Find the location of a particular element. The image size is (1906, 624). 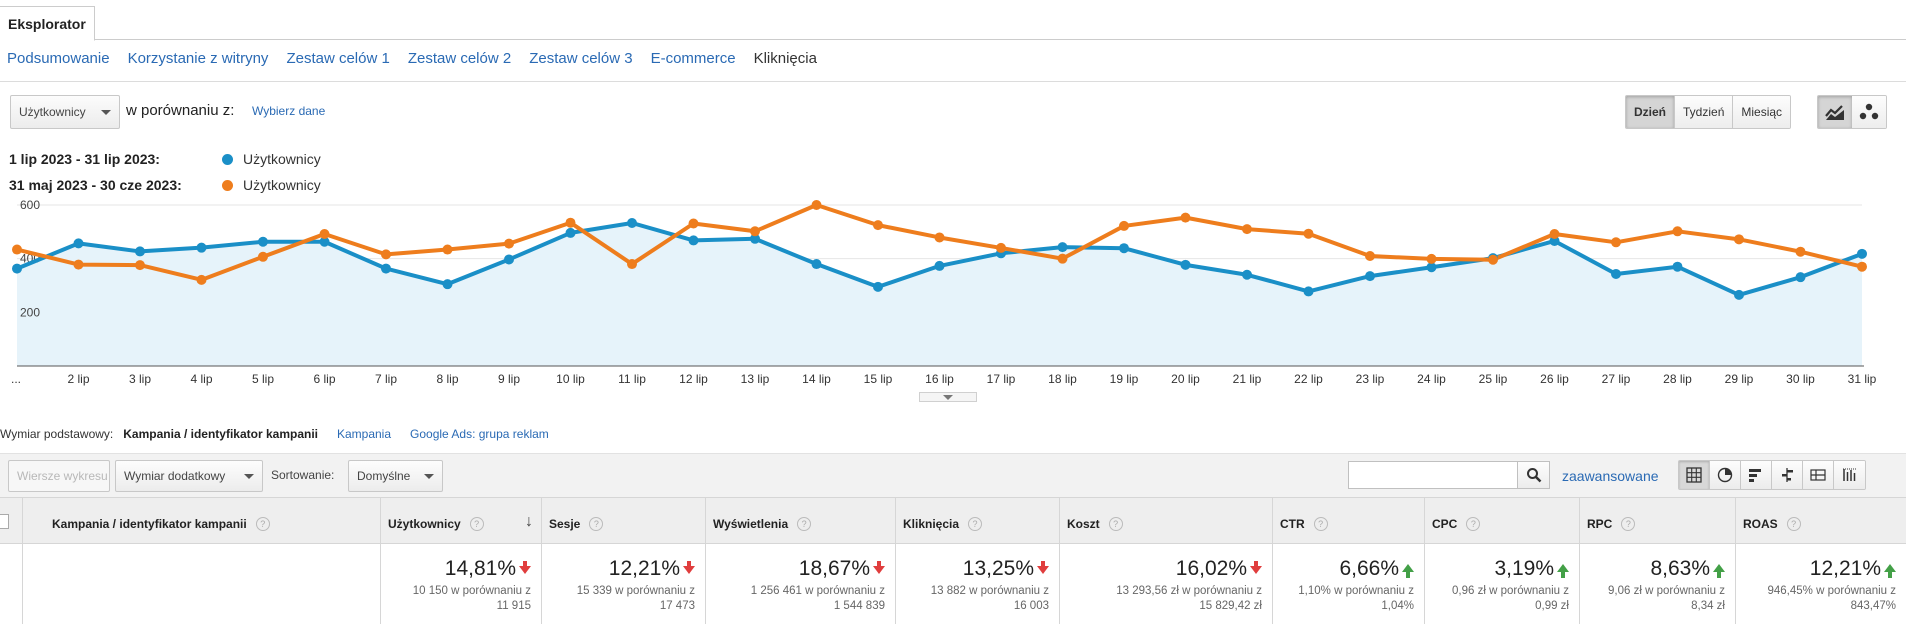

sort-dropdown: Domyślne is located at coordinates (395, 476).